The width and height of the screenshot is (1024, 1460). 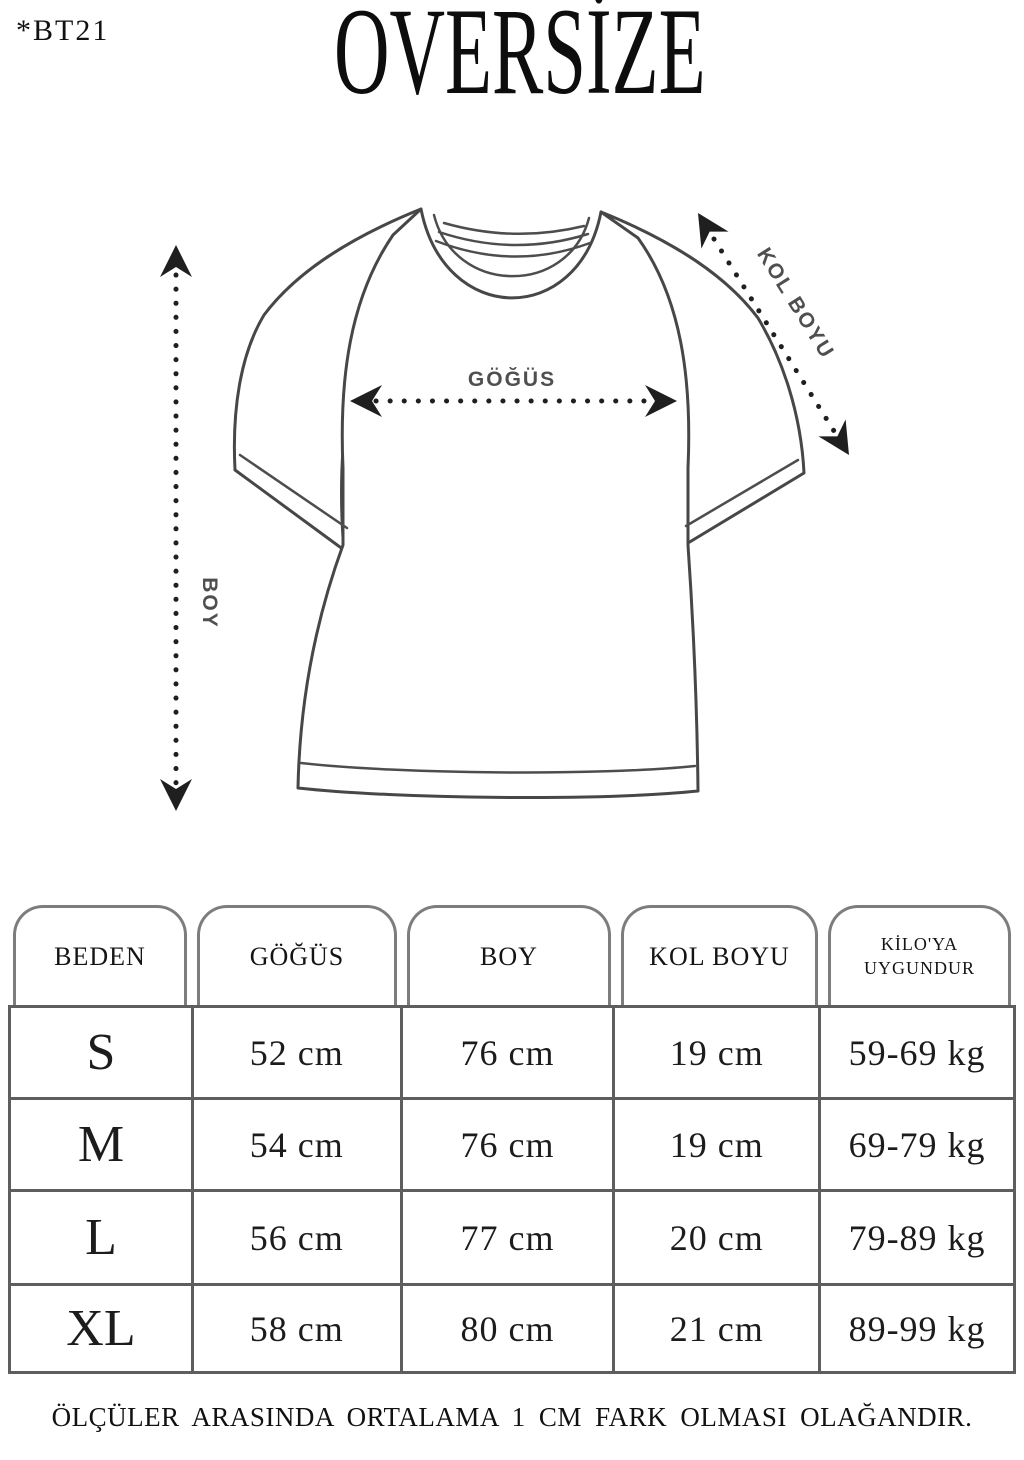 What do you see at coordinates (917, 1146) in the screenshot?
I see `cell-weight: 69-79 kg` at bounding box center [917, 1146].